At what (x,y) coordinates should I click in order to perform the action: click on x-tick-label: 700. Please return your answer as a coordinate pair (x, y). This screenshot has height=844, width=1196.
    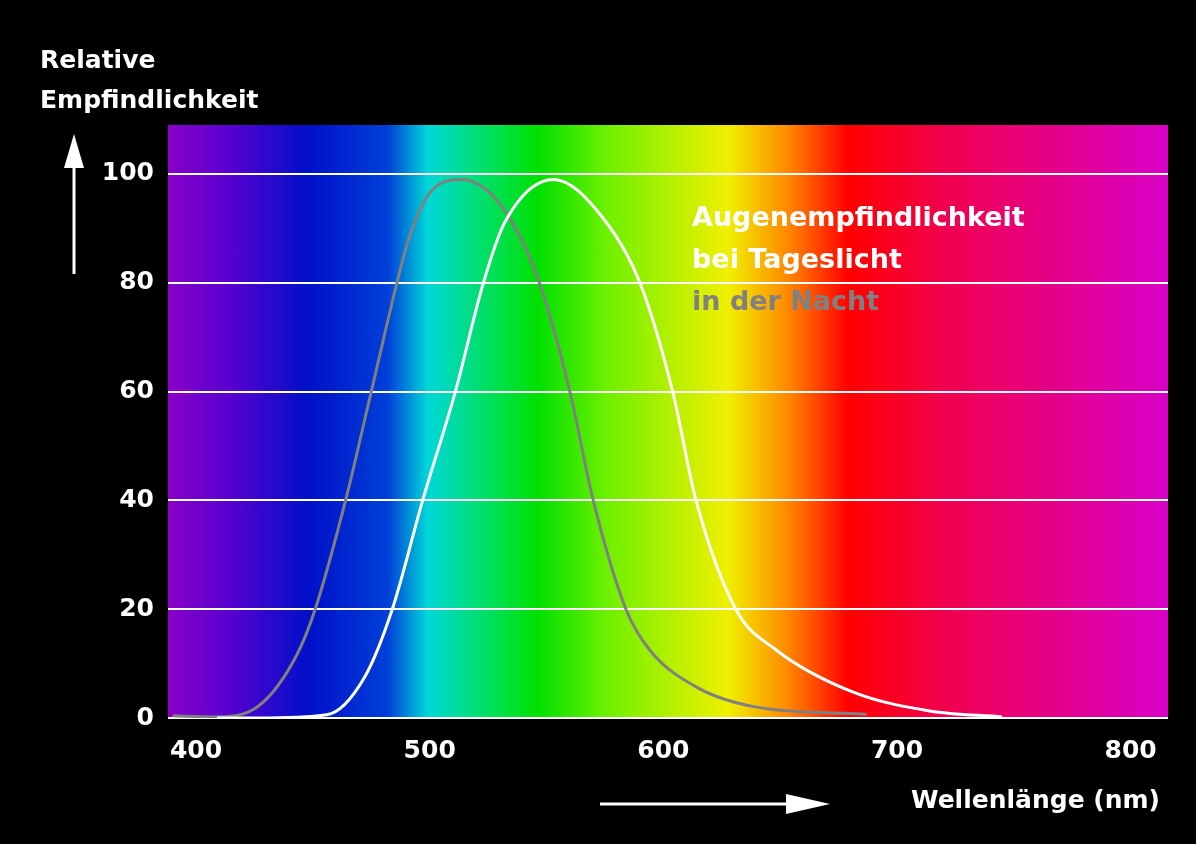
    Looking at the image, I should click on (897, 749).